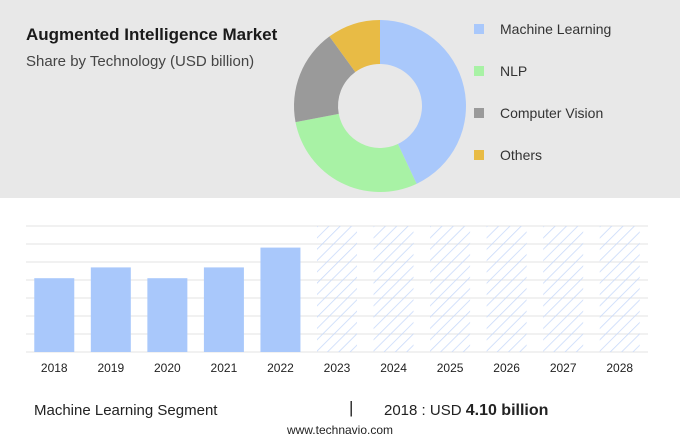 The width and height of the screenshot is (680, 440). I want to click on source-link: www.technavio.com, so click(340, 430).